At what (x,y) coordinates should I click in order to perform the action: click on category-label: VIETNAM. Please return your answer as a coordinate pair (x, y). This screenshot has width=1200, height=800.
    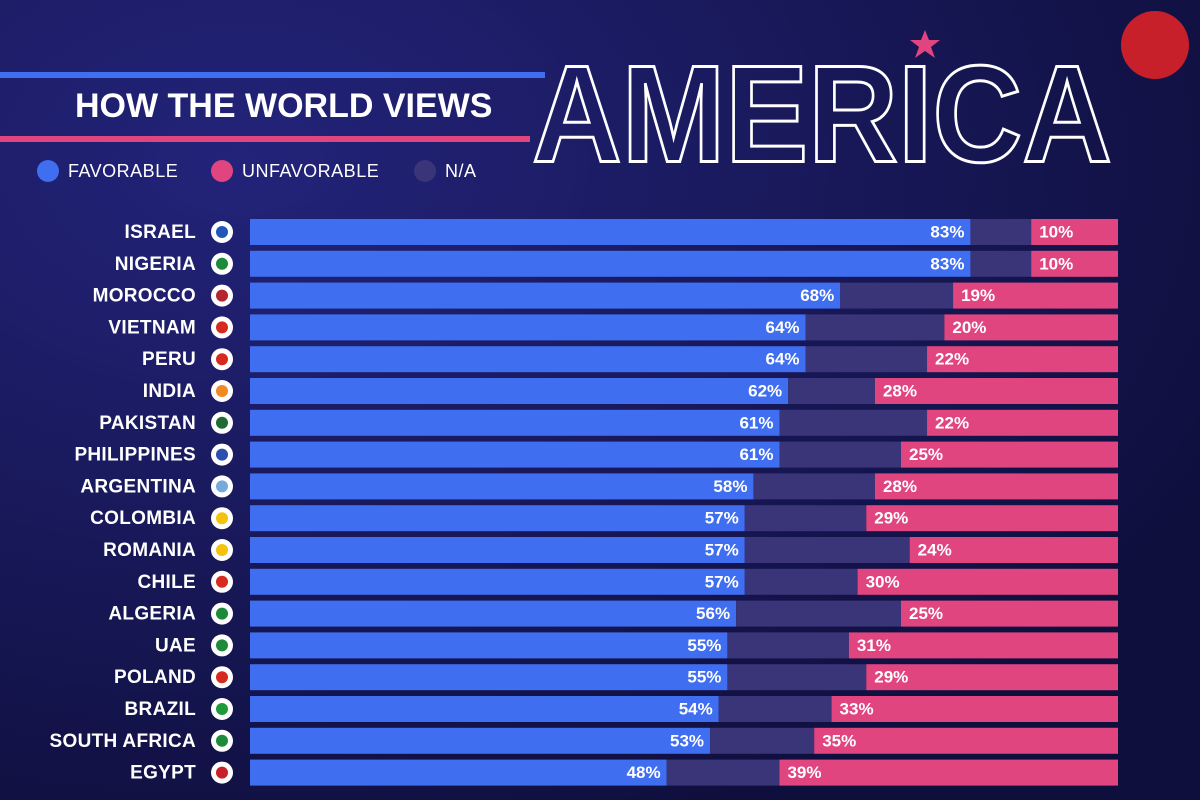
    Looking at the image, I should click on (152, 327).